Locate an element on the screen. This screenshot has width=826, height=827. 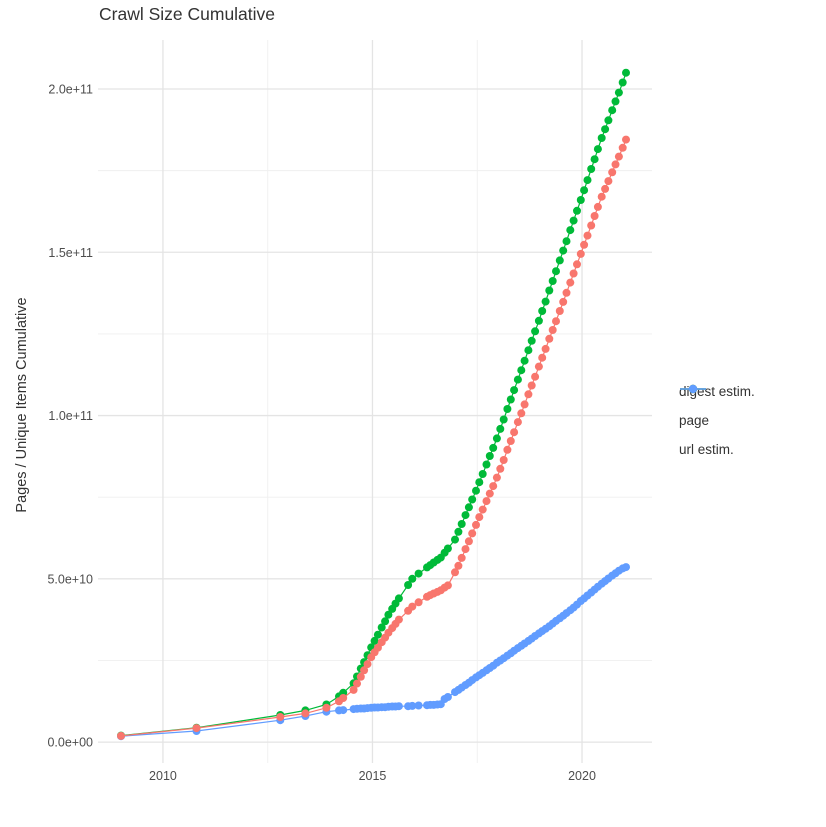
legend: digest estim. page url estim. is located at coordinates (717, 420).